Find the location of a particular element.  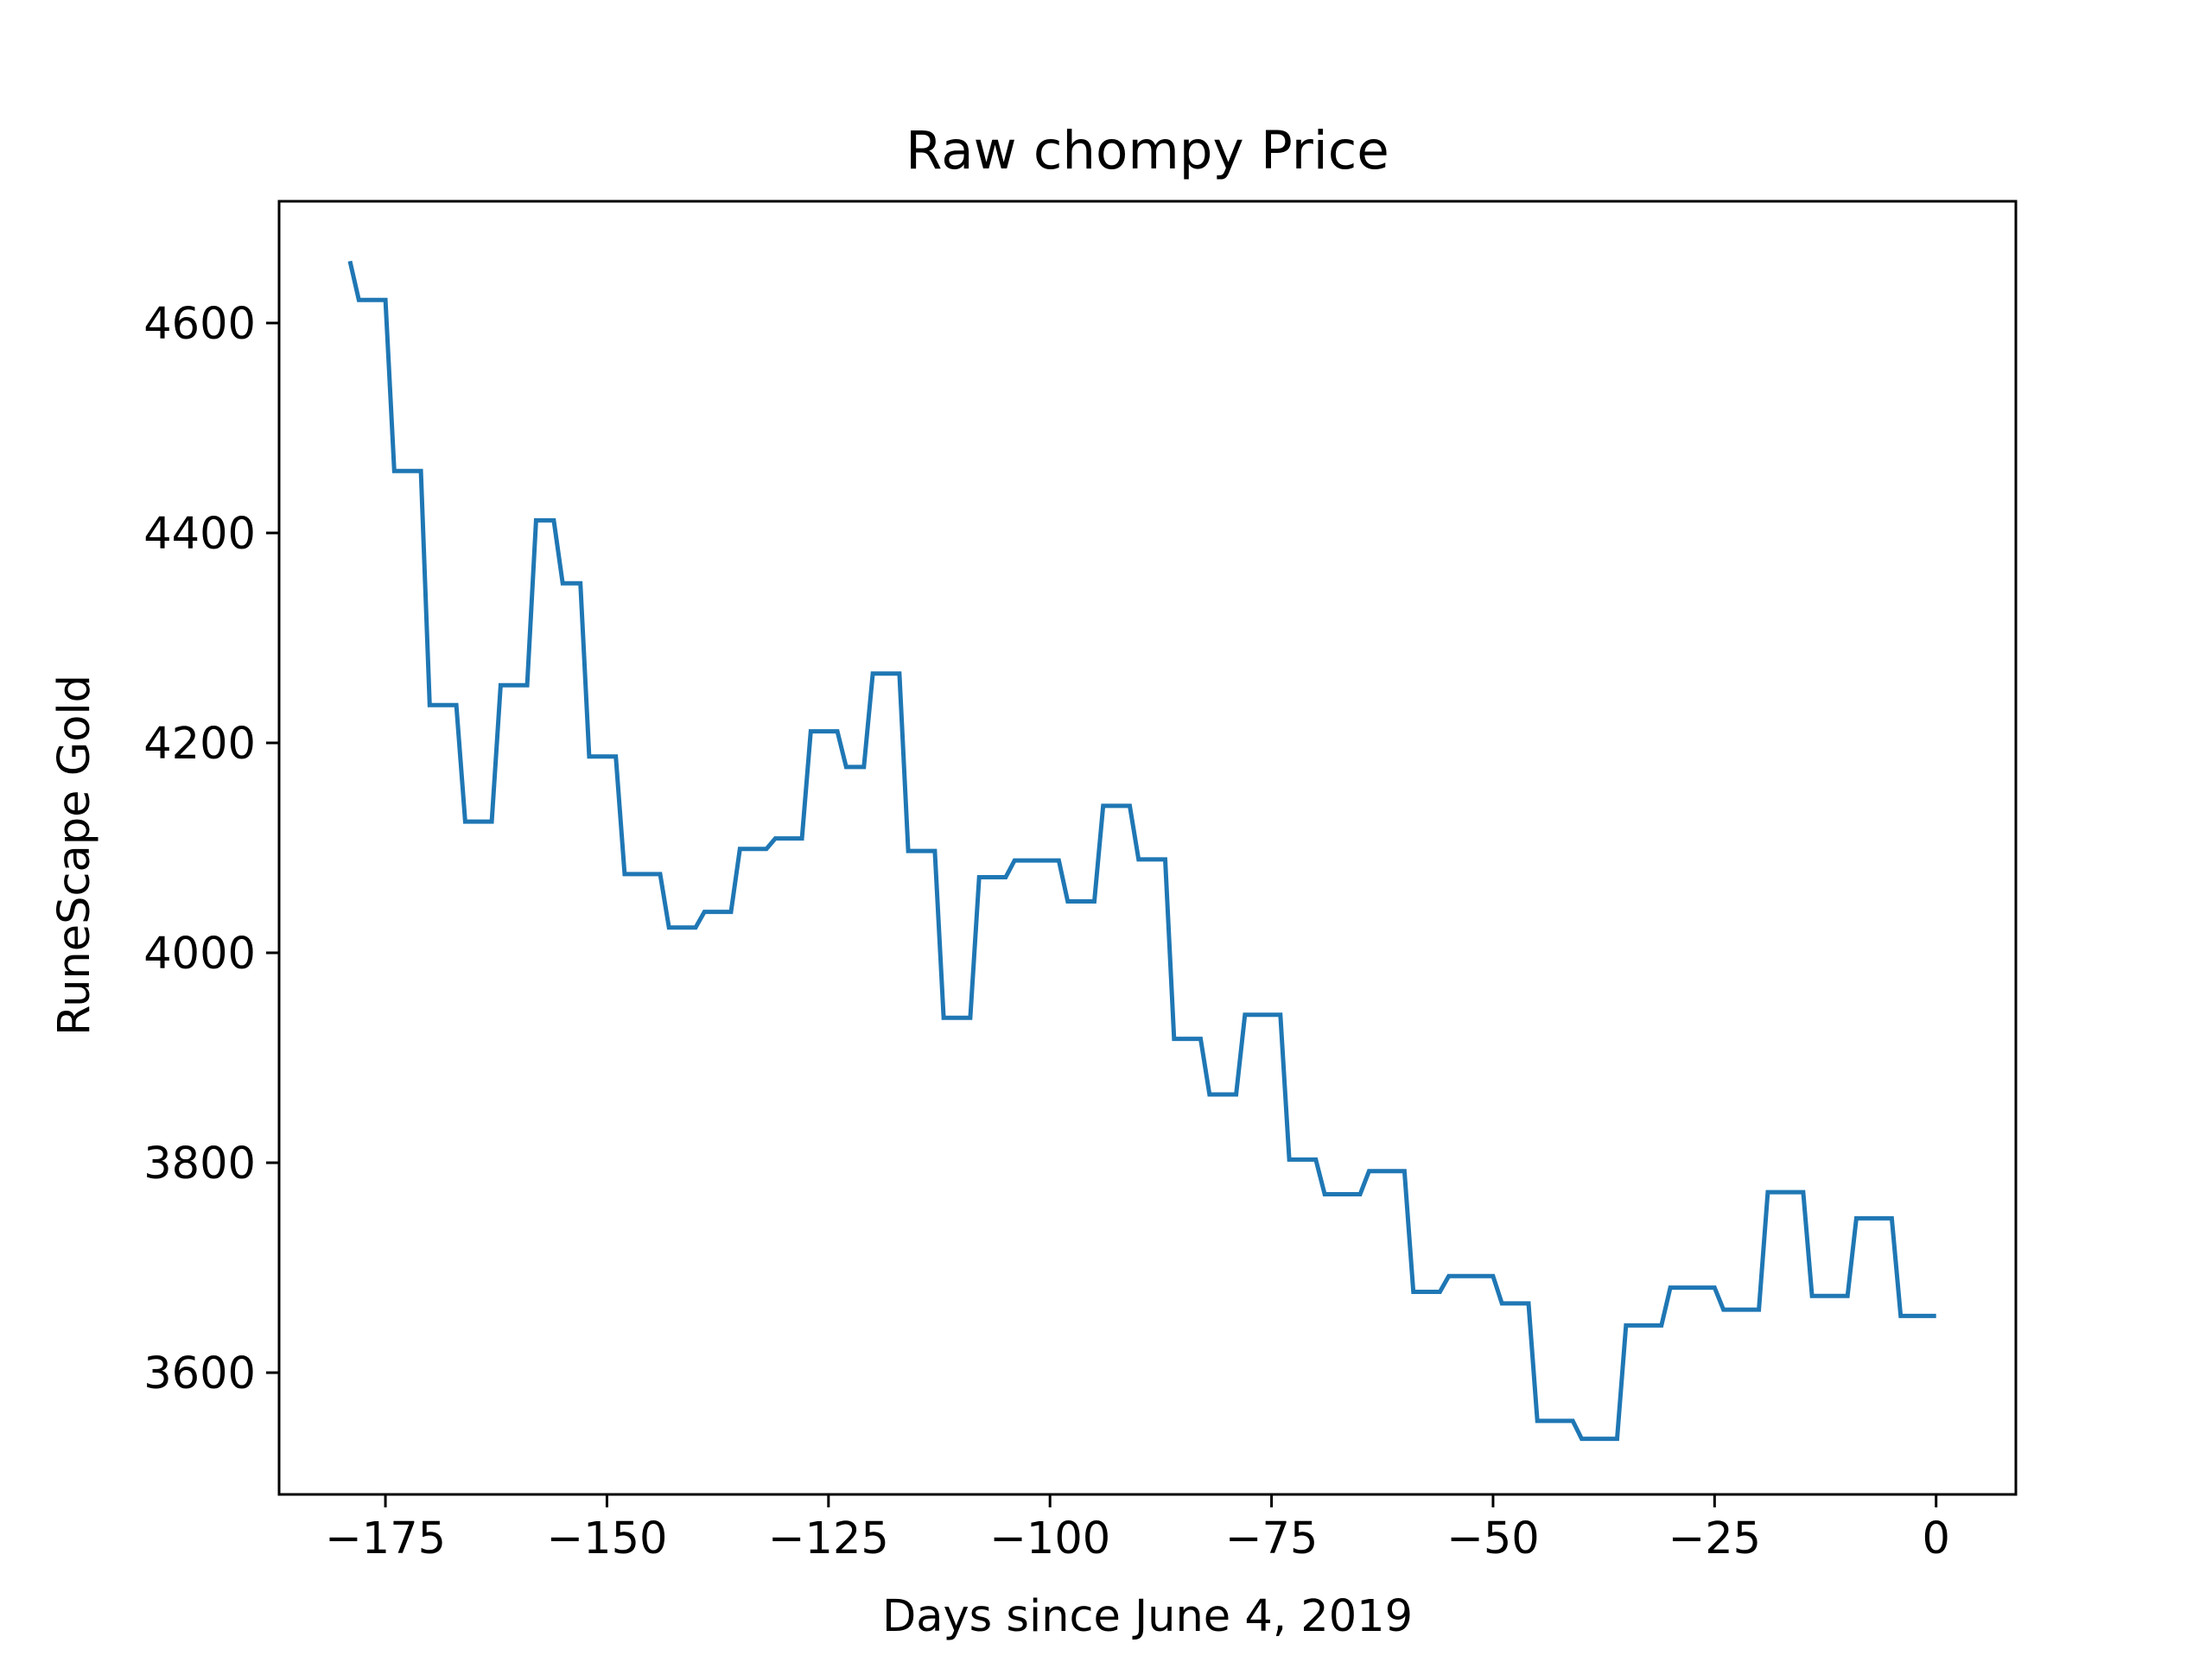

y-tick-label: 4600 is located at coordinates (199, 324).